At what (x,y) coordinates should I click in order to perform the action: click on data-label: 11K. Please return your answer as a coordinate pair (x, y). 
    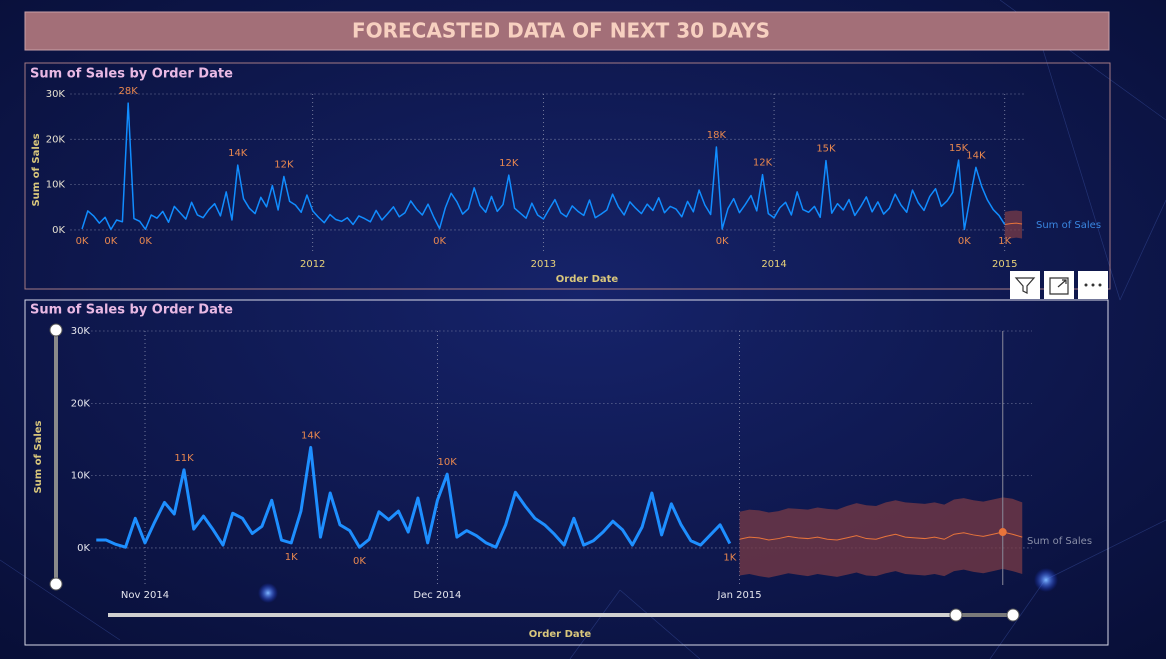
    Looking at the image, I should click on (184, 458).